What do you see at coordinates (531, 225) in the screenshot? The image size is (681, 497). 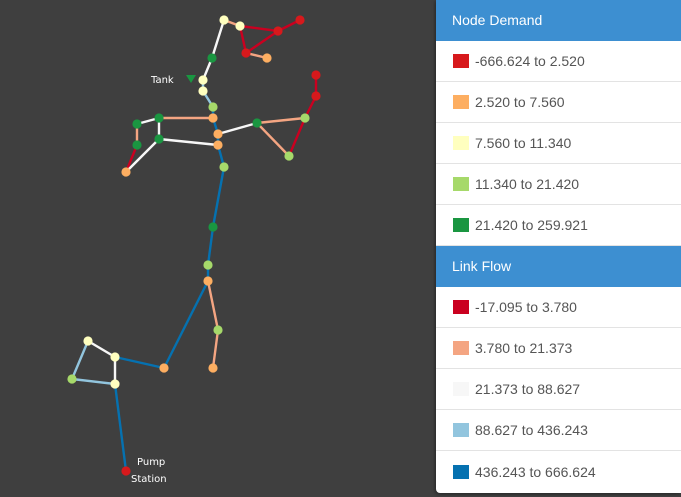 I see `range-label: 21.420 to 259.921` at bounding box center [531, 225].